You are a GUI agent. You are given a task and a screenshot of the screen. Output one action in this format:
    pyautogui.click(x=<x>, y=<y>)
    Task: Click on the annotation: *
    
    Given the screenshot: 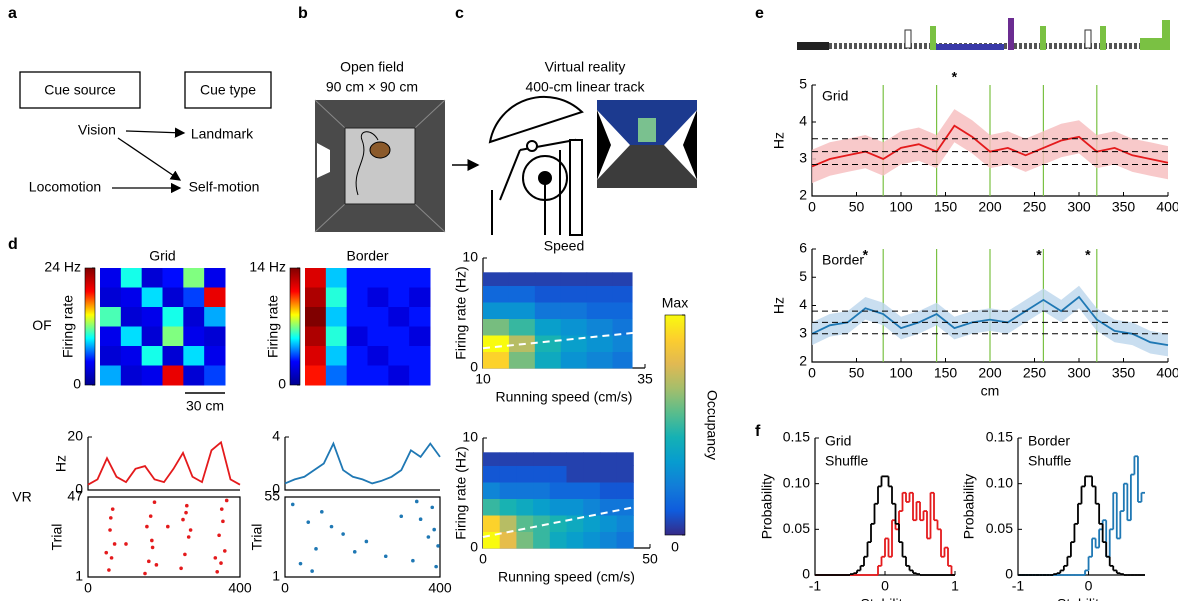 What is the action you would take?
    pyautogui.click(x=1088, y=255)
    